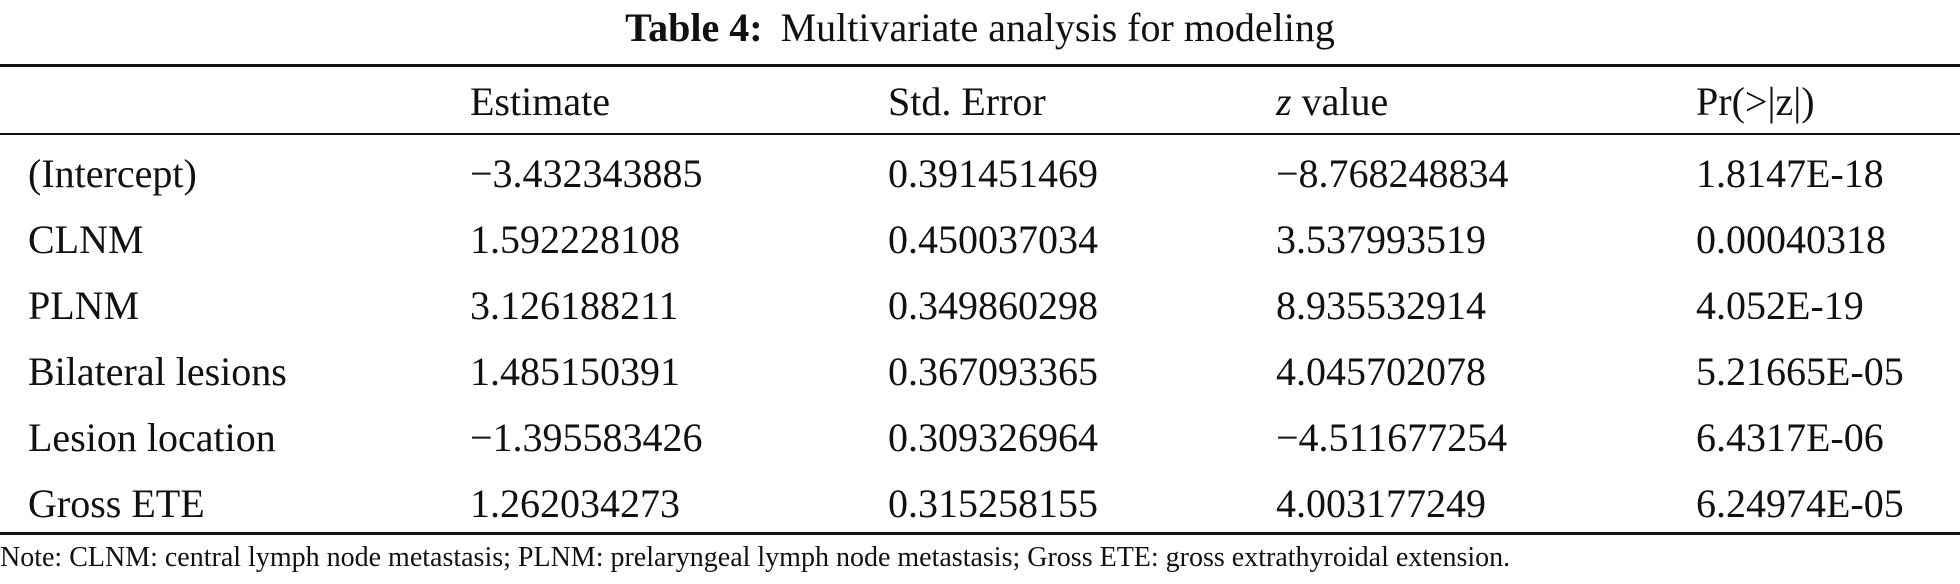  What do you see at coordinates (993, 437) in the screenshot?
I see `cell-std-error: 0.309326964` at bounding box center [993, 437].